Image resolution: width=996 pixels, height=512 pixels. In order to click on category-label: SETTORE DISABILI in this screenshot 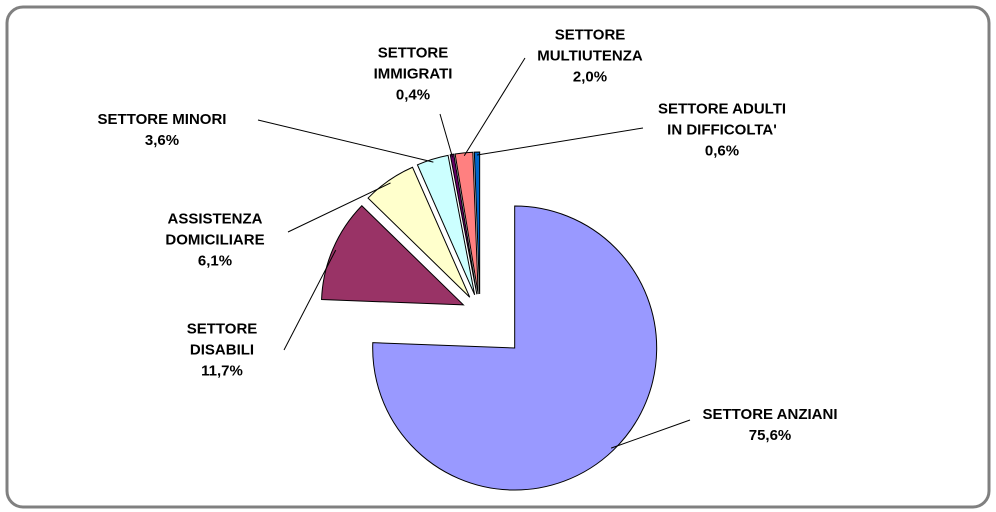, I will do `click(222, 339)`.